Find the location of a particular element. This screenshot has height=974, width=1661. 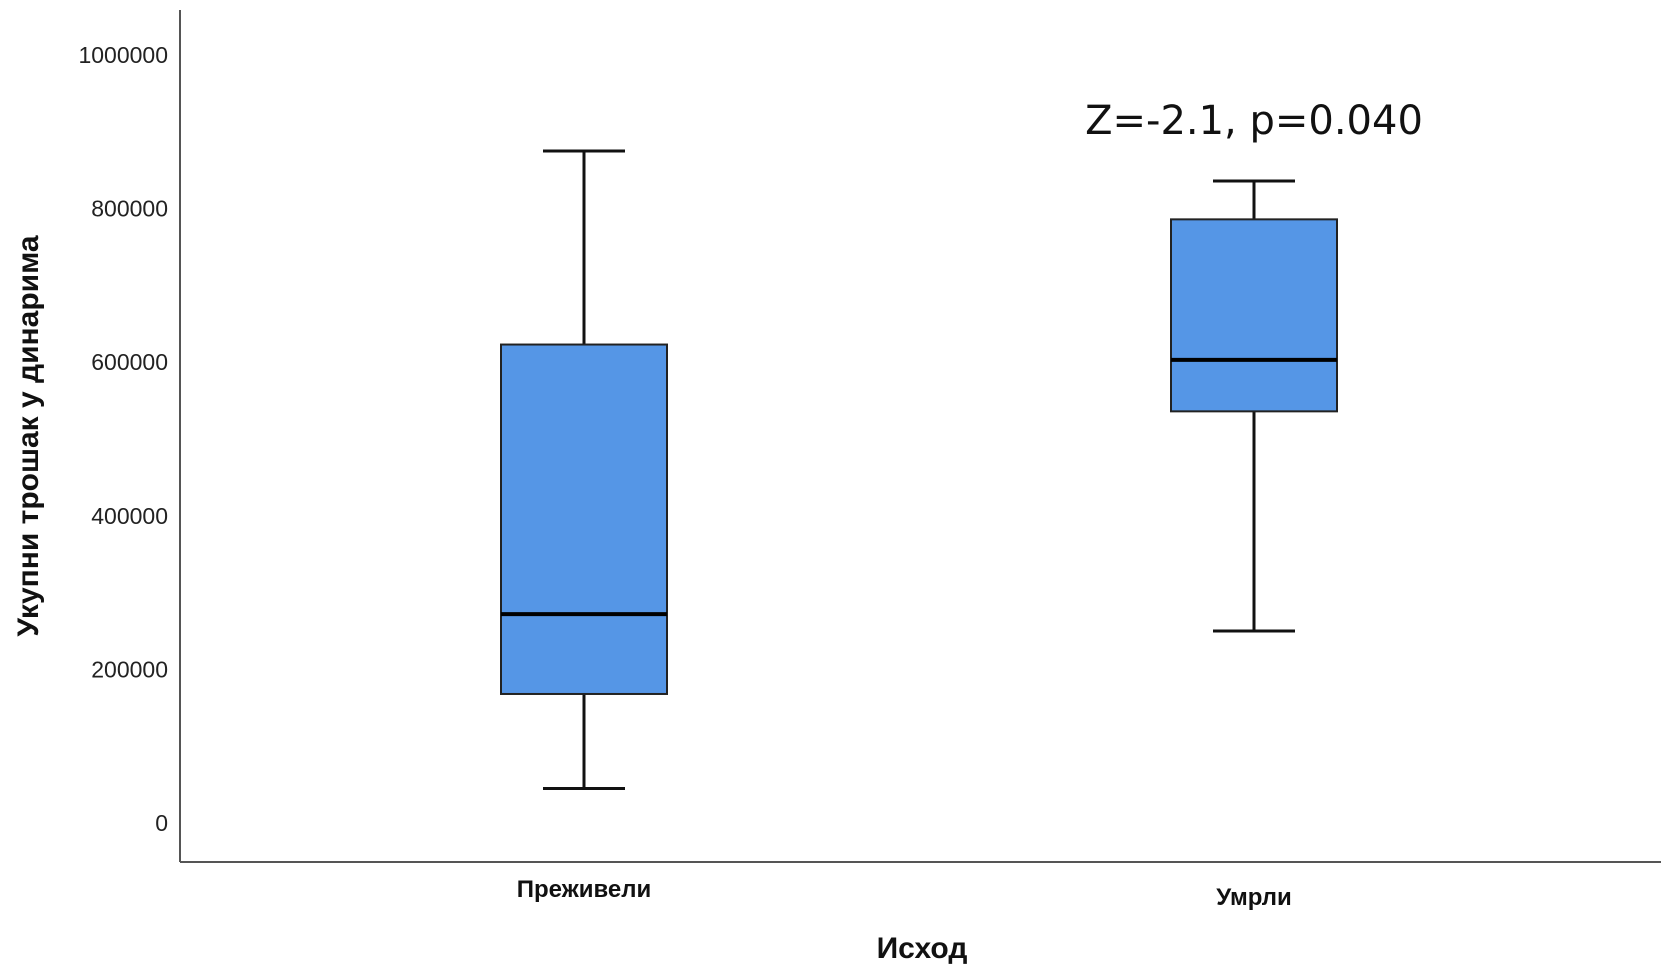

y-tick-label: 1000000 is located at coordinates (123, 55).